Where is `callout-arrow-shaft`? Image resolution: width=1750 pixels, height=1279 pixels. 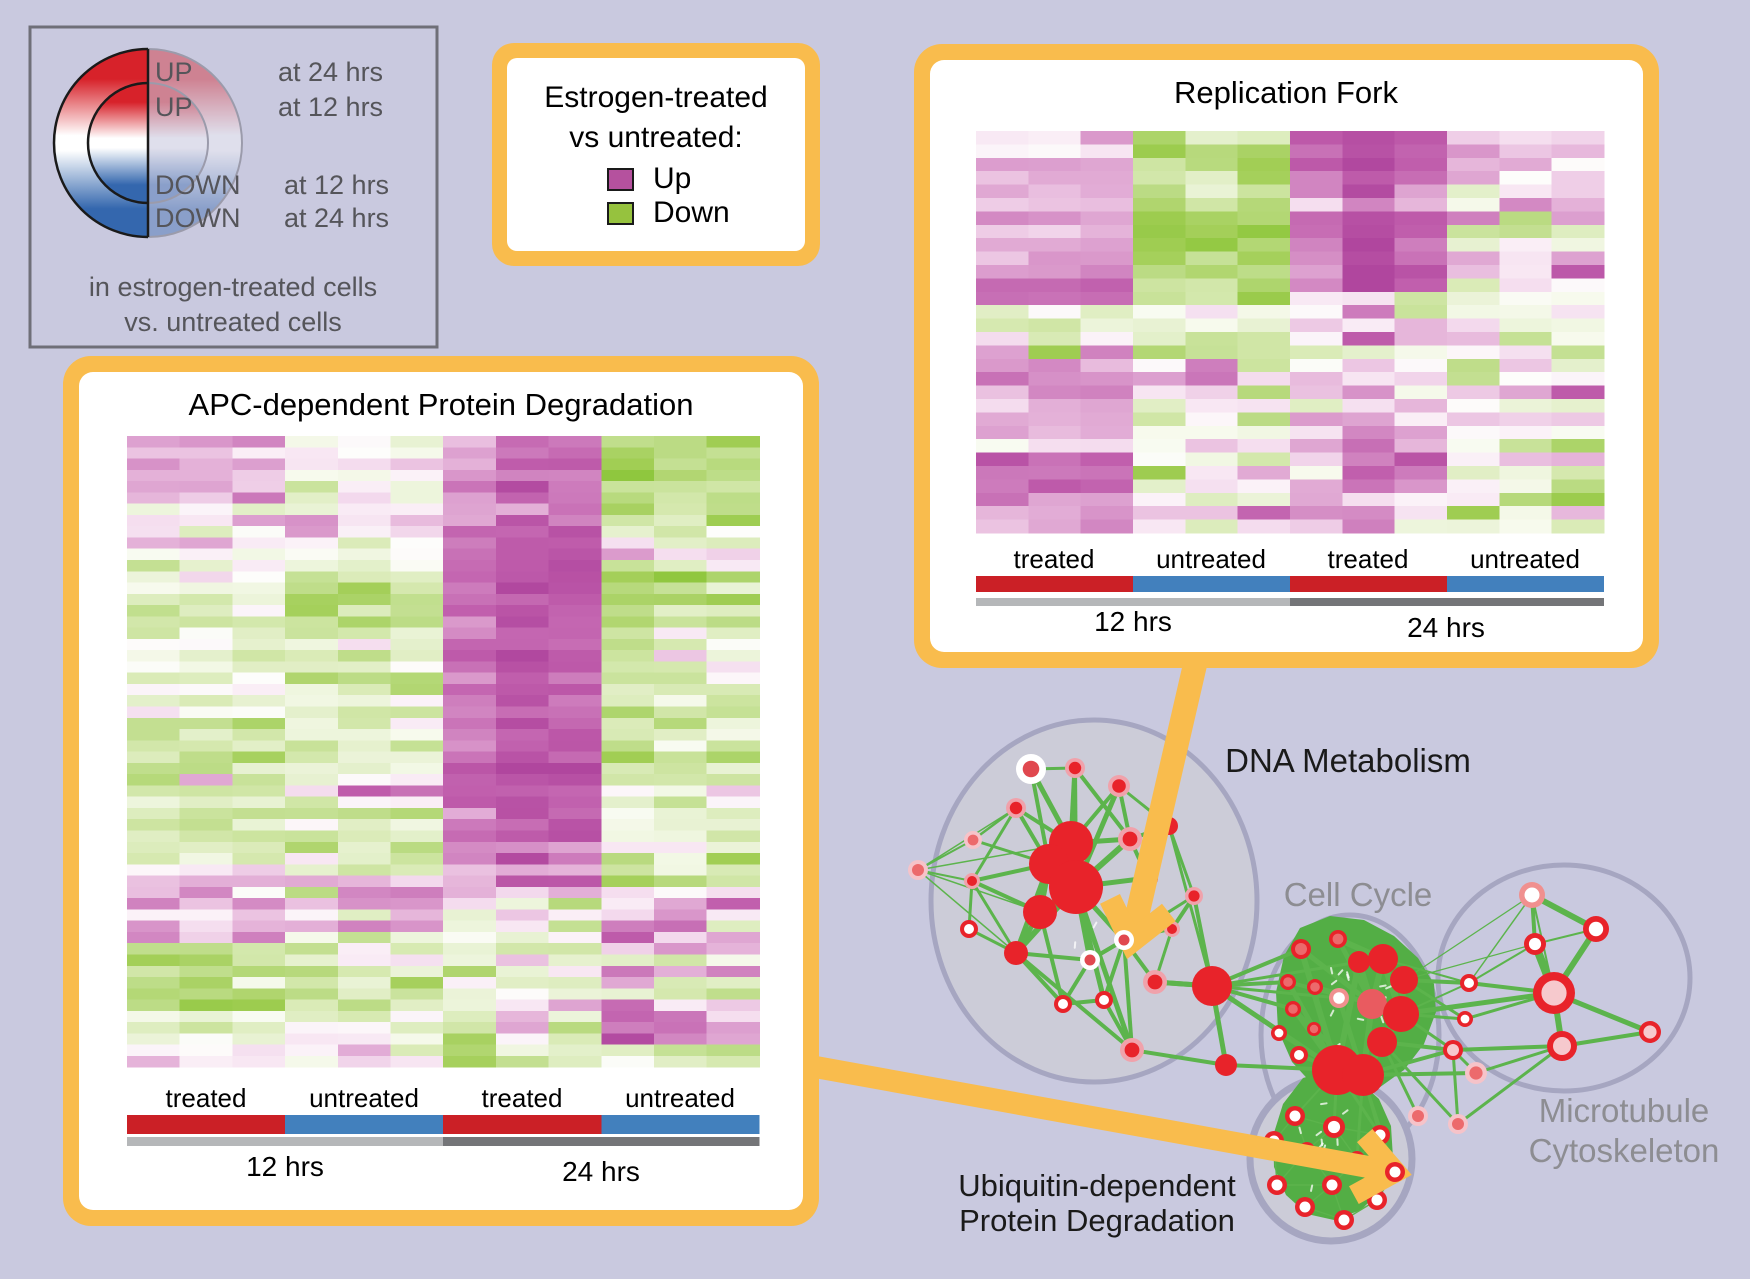 callout-arrow-shaft is located at coordinates (1095, 1118).